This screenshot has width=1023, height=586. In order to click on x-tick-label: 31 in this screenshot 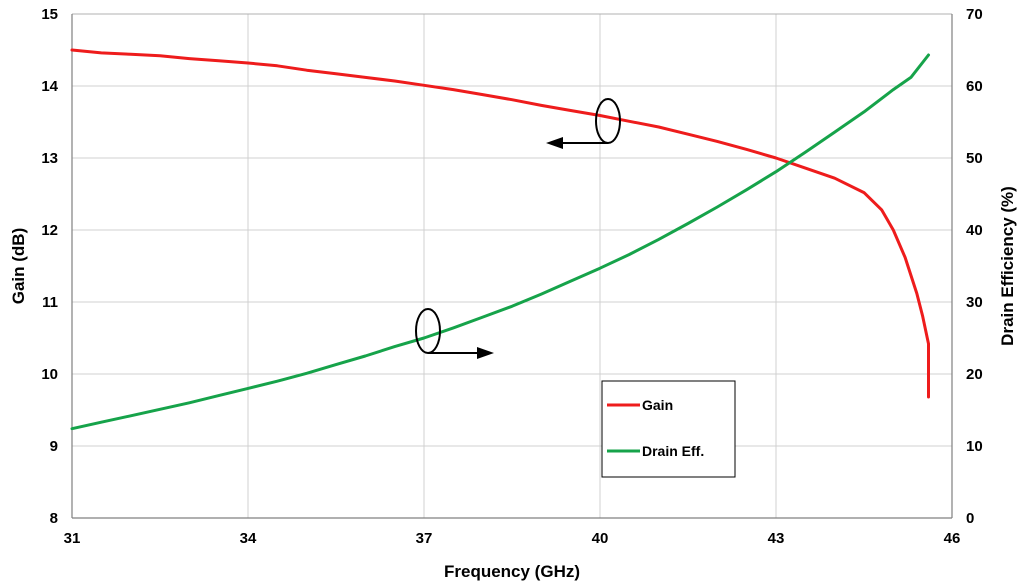, I will do `click(72, 538)`.